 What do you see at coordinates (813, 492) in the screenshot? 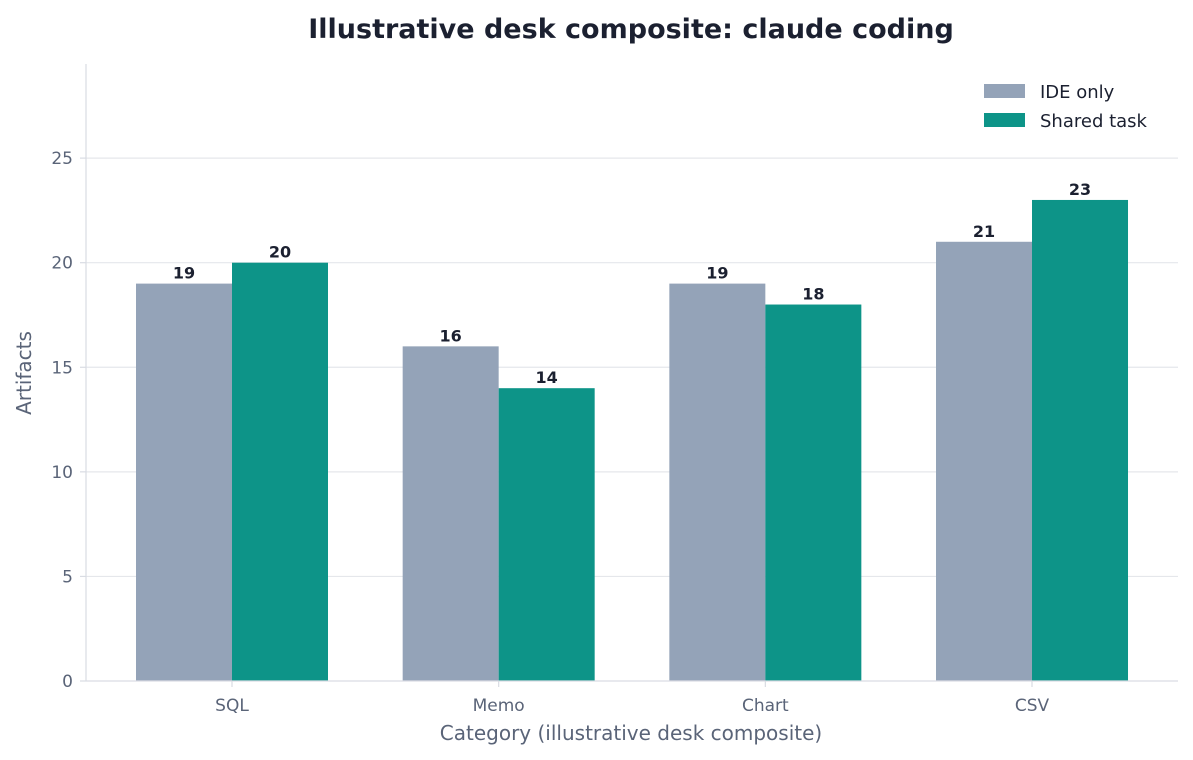
I see `bar-shared-task-chart` at bounding box center [813, 492].